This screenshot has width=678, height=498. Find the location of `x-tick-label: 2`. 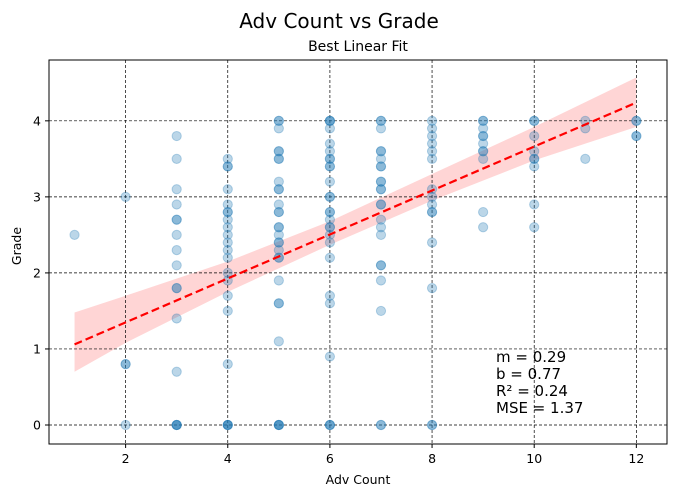

x-tick-label: 2 is located at coordinates (126, 458).